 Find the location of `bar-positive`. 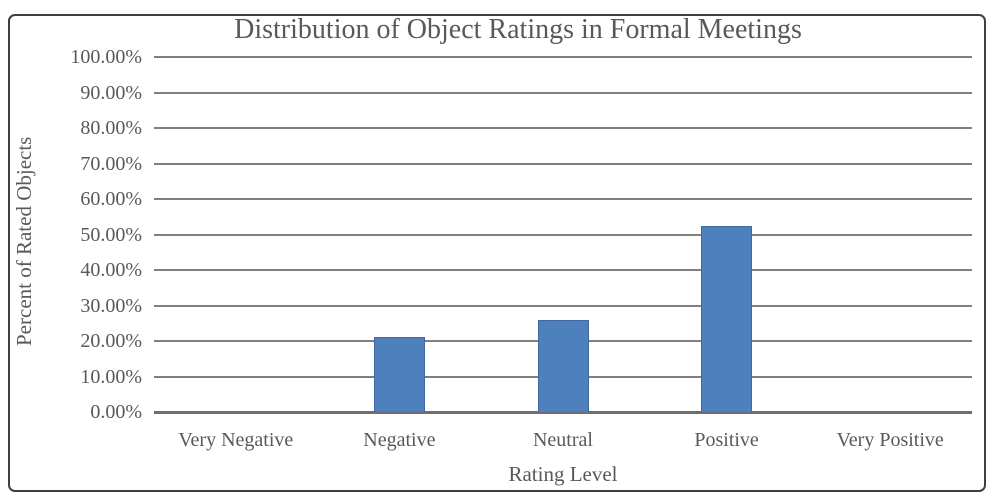

bar-positive is located at coordinates (727, 318).